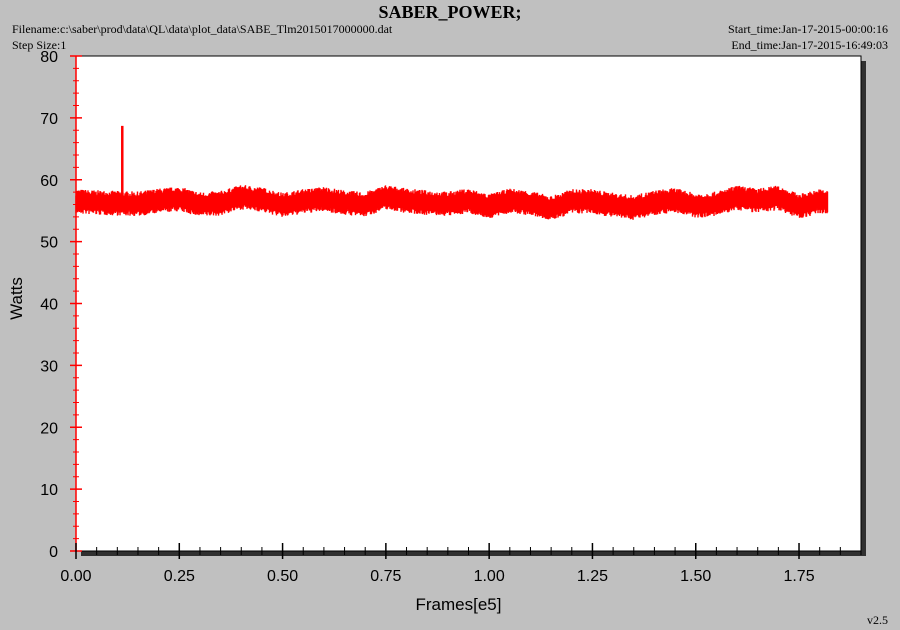 The width and height of the screenshot is (900, 630). Describe the element at coordinates (53, 552) in the screenshot. I see `y-tick-label: 0` at that location.